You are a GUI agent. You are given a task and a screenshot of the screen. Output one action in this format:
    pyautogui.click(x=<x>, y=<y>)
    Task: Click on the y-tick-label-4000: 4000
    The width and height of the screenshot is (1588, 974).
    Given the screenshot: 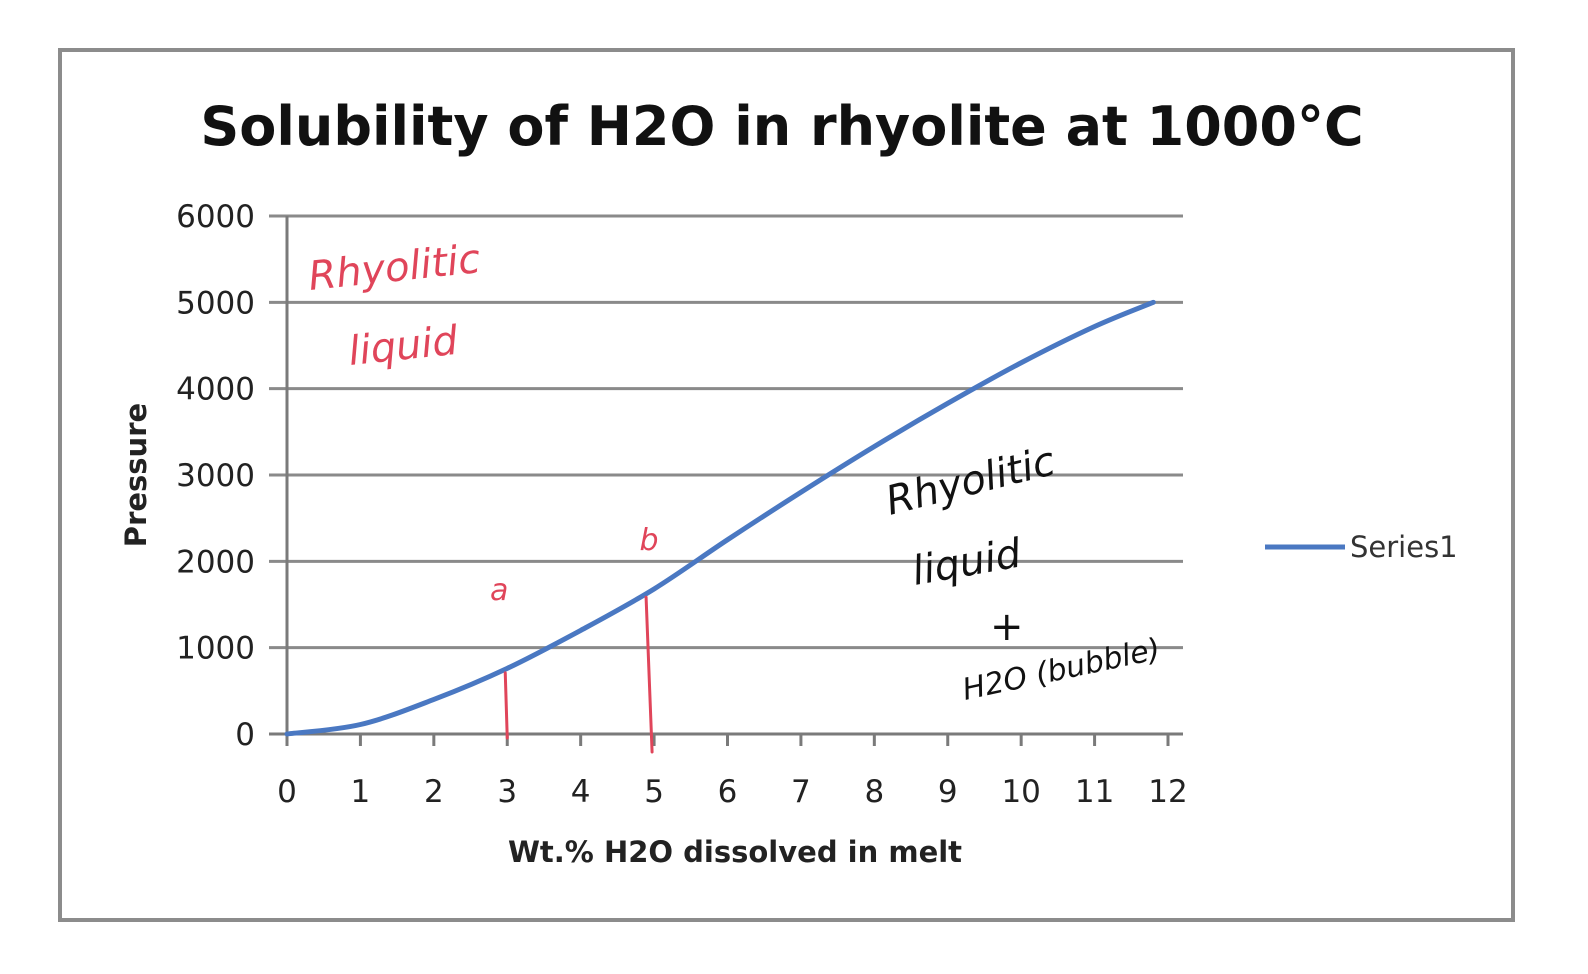 What is the action you would take?
    pyautogui.click(x=215, y=390)
    